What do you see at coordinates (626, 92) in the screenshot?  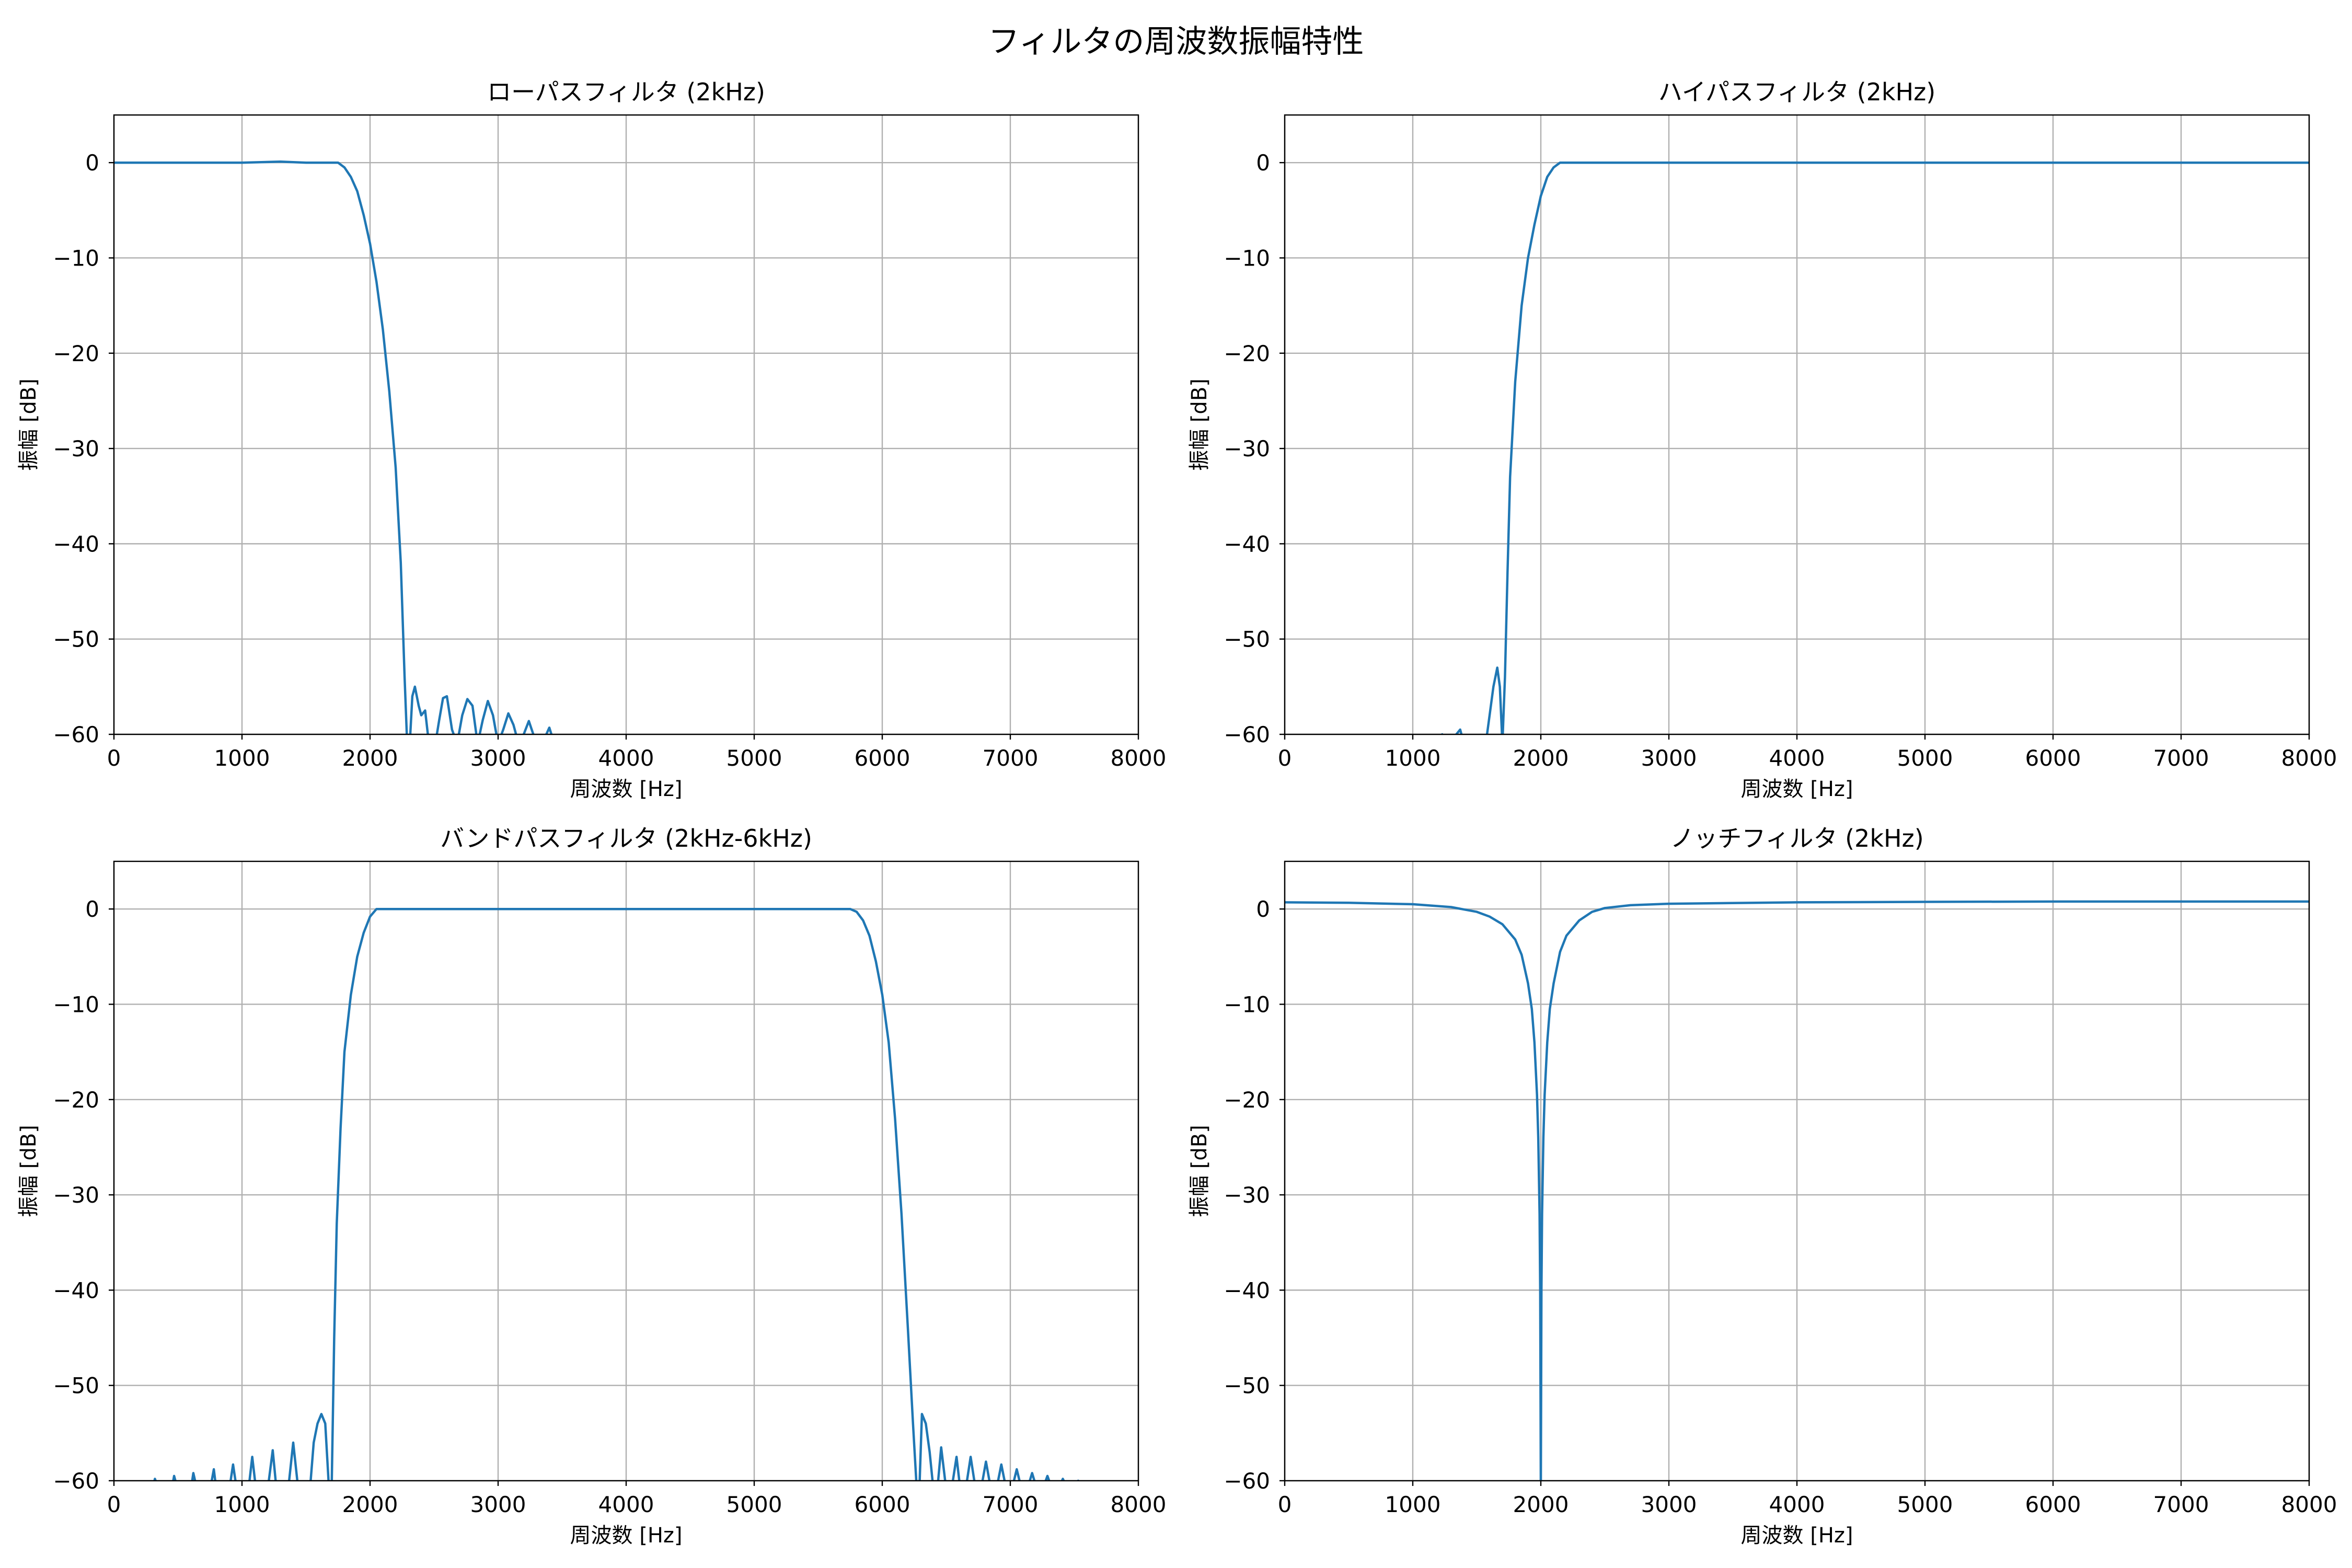 I see `chart-title: ローパスフィルタ (2kHz)` at bounding box center [626, 92].